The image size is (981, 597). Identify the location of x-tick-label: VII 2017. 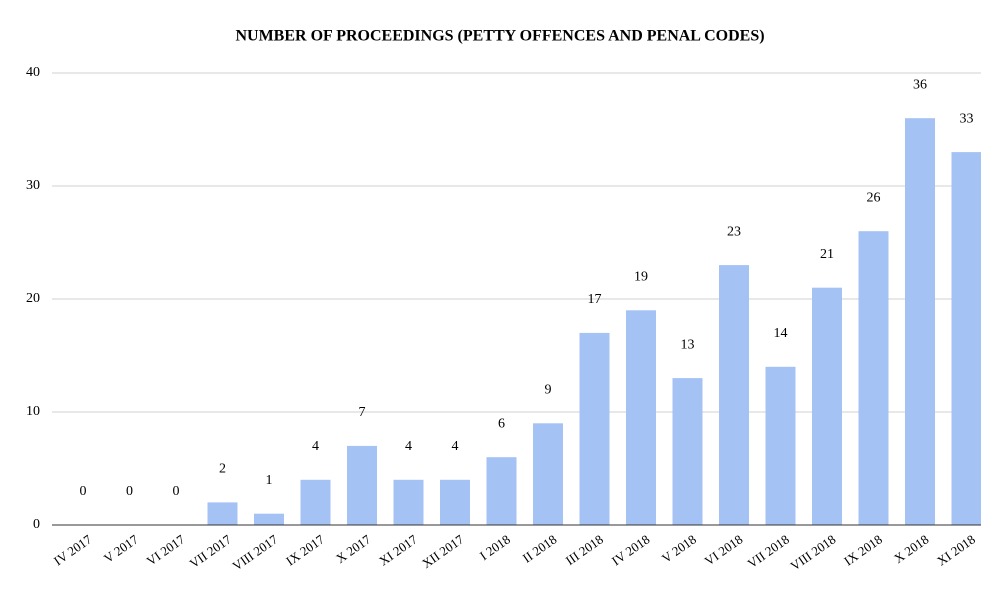
(211, 551).